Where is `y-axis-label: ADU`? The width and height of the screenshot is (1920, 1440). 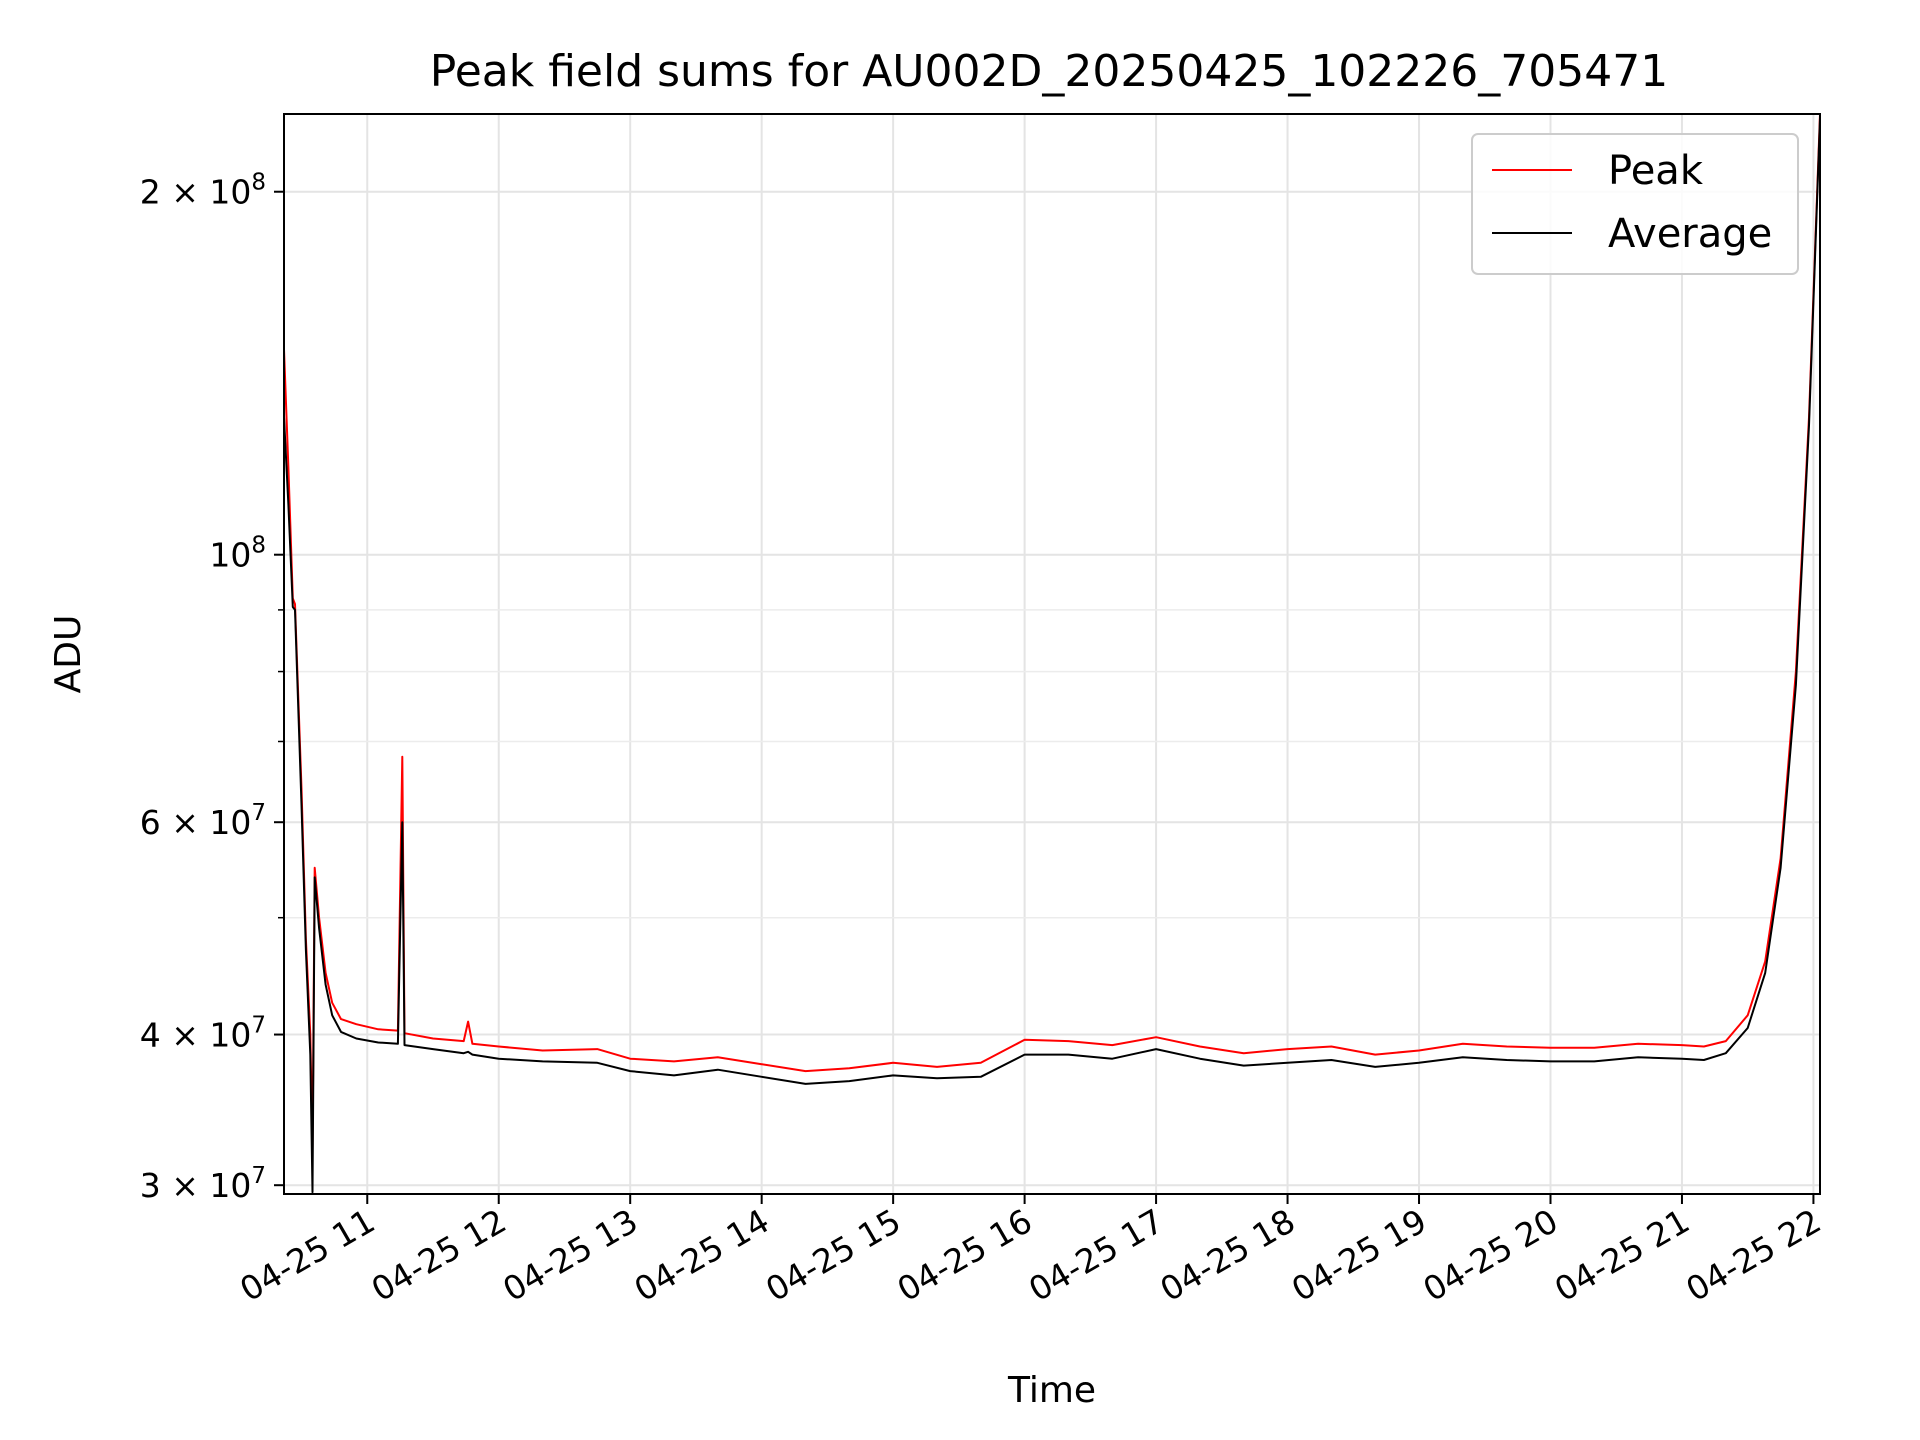 y-axis-label: ADU is located at coordinates (68, 654).